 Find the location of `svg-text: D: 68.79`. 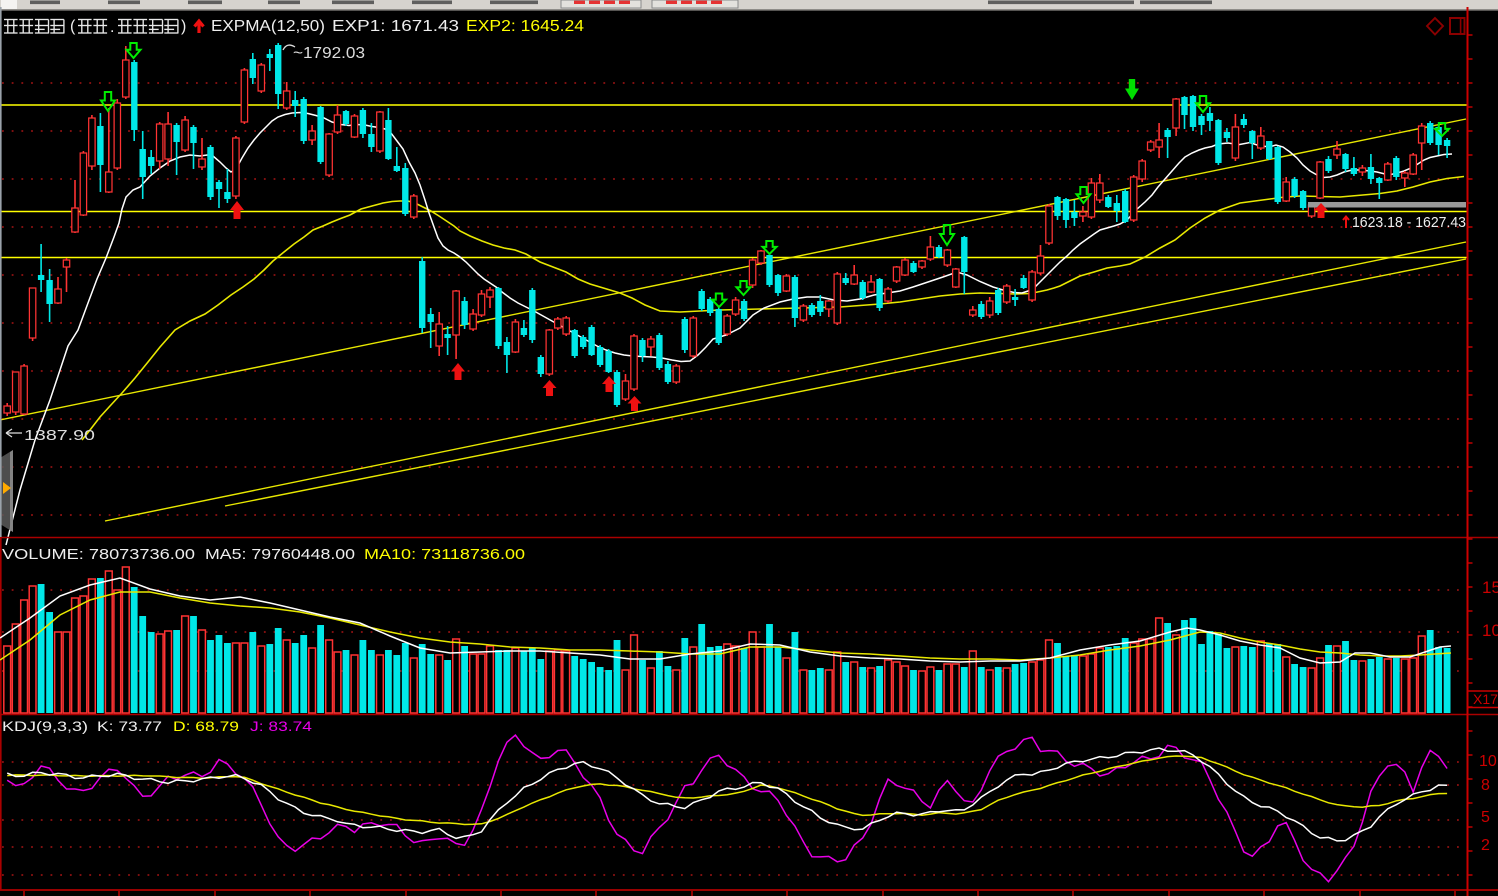

svg-text: D: 68.79 is located at coordinates (206, 726).